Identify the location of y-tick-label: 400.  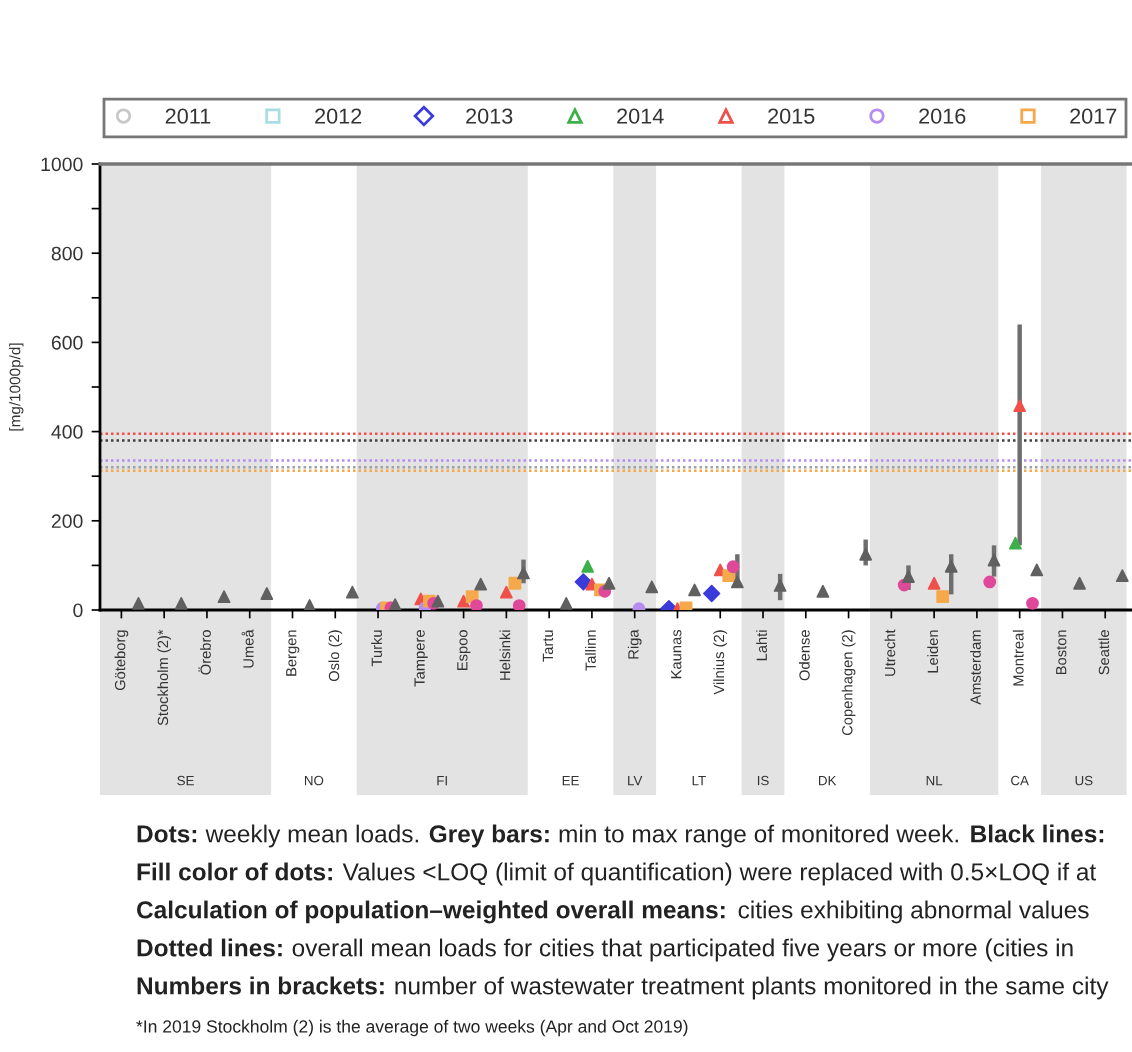
(67, 432).